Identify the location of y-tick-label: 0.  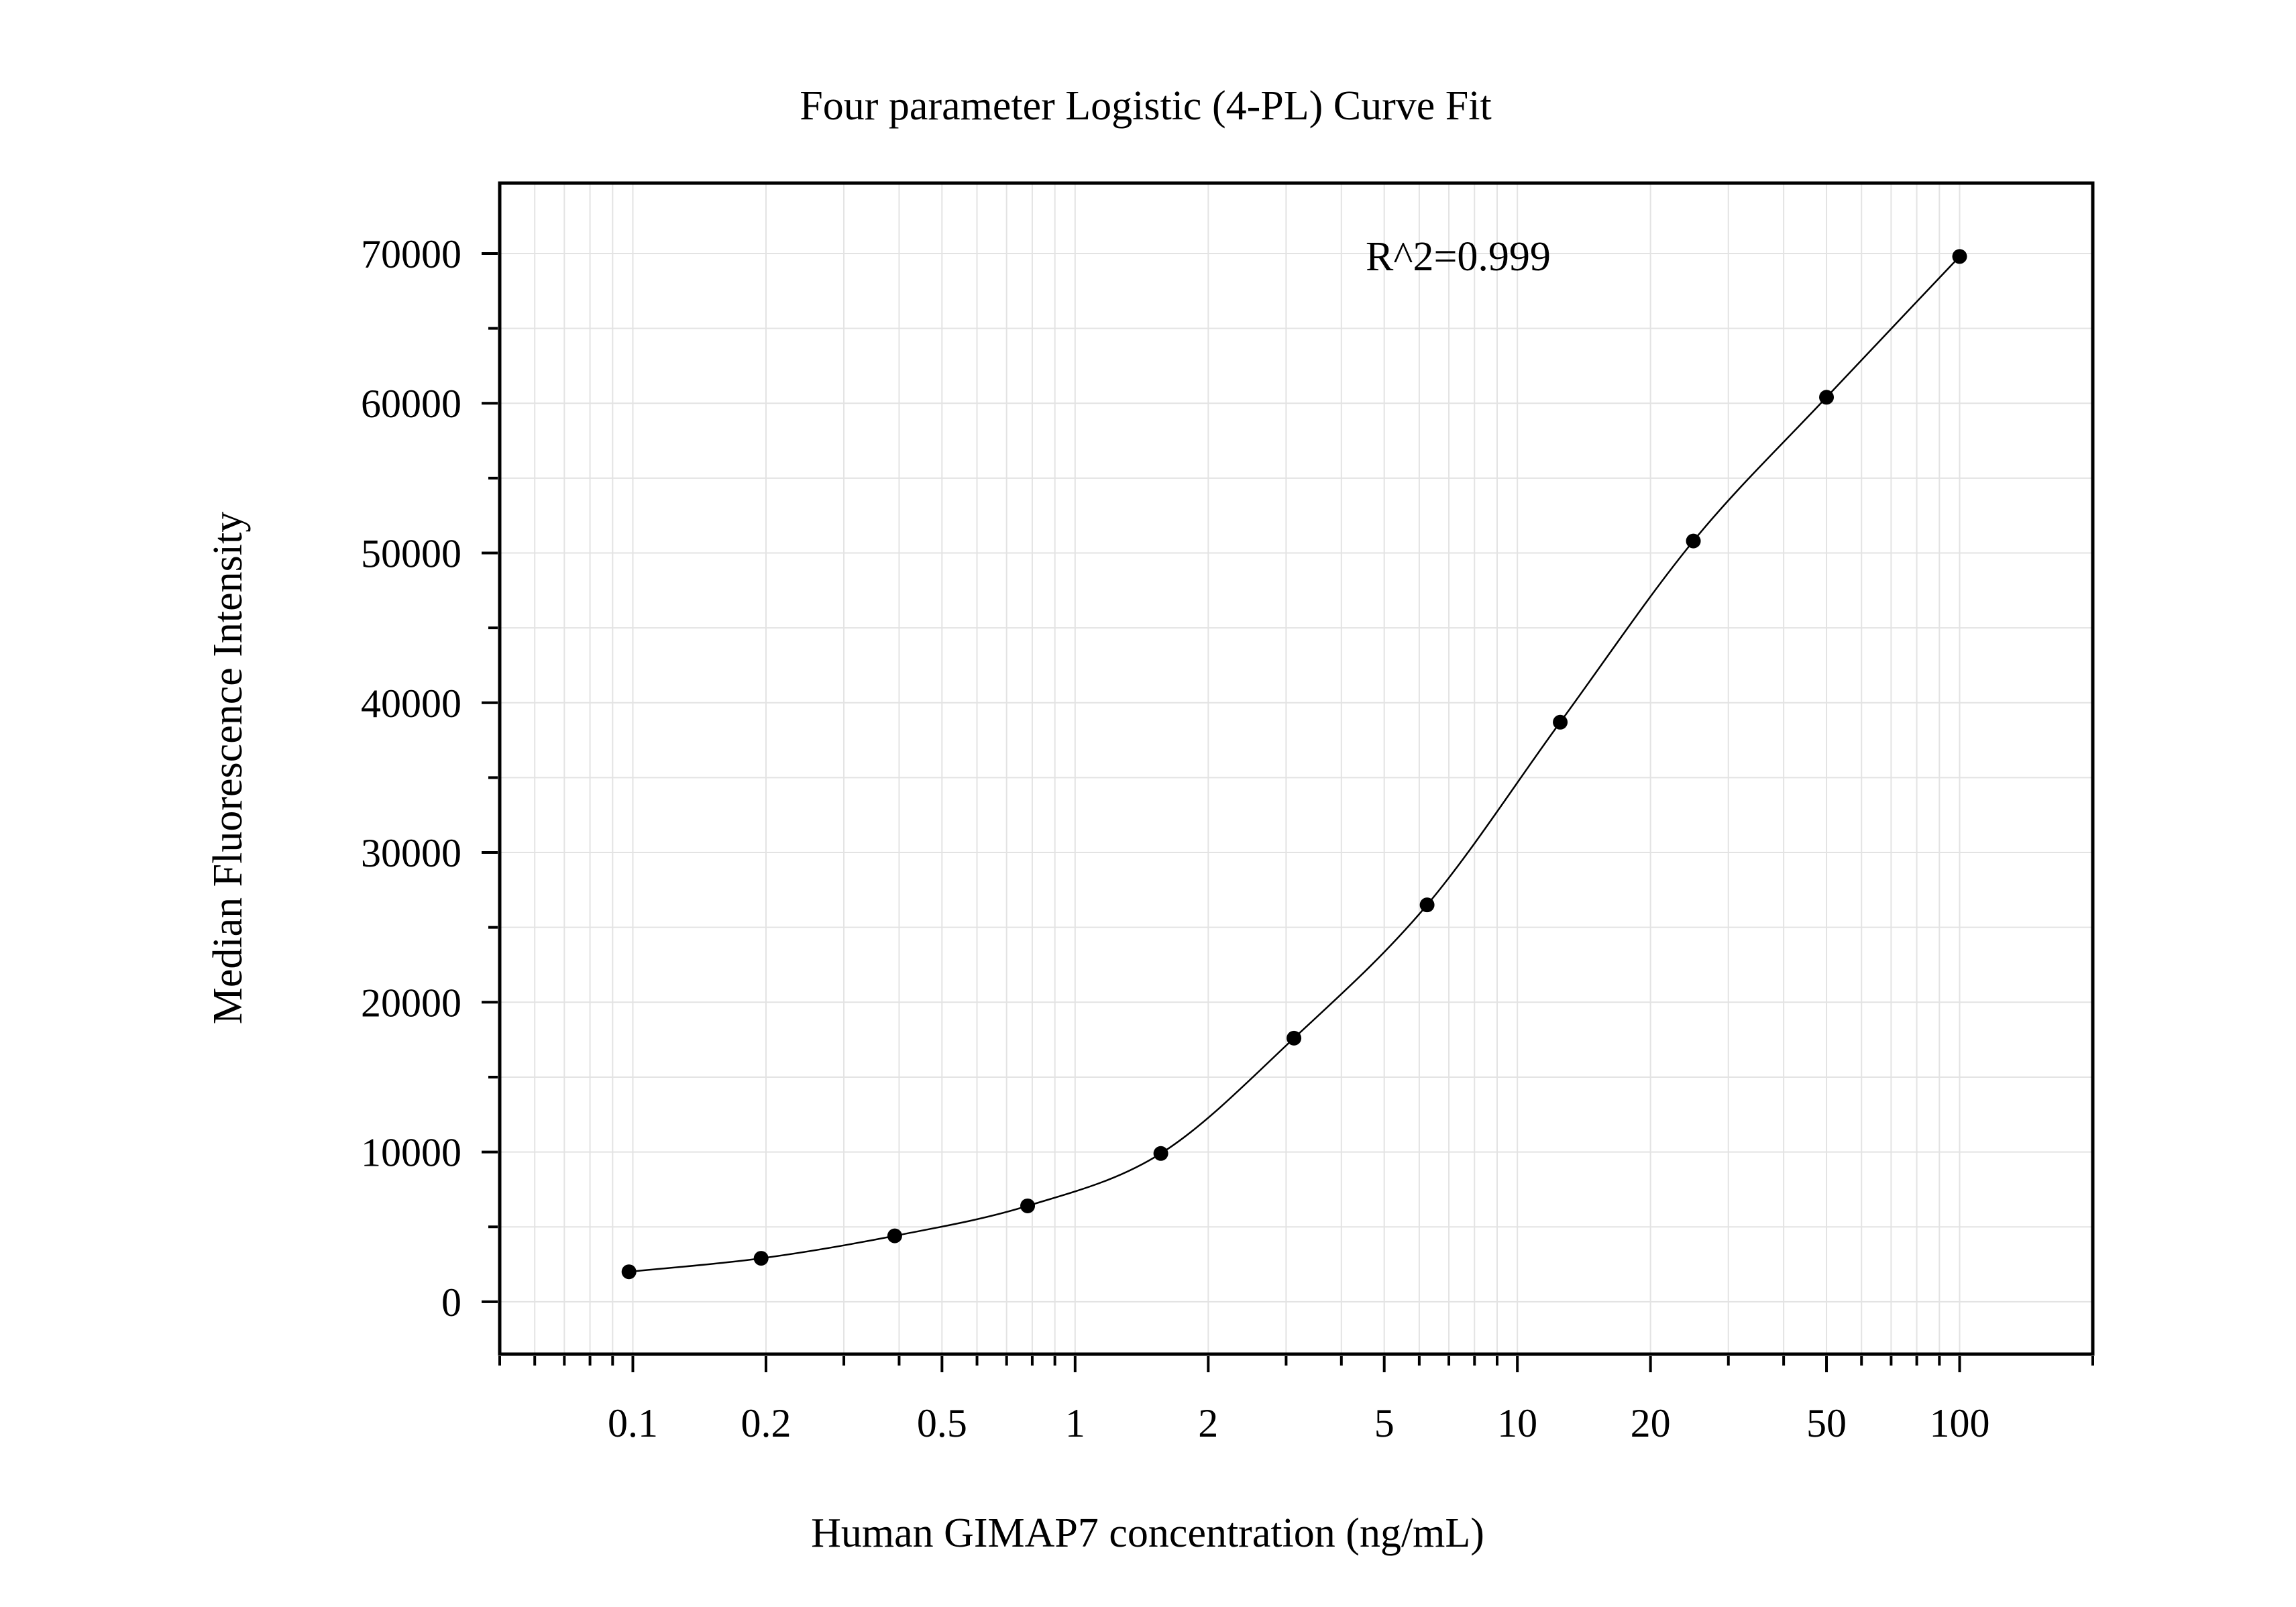
(451, 1302).